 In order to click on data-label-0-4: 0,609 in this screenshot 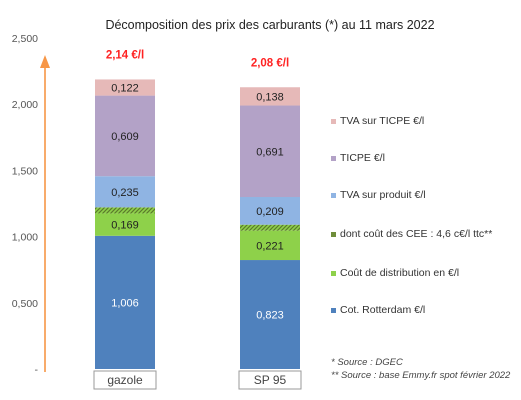, I will do `click(125, 137)`.